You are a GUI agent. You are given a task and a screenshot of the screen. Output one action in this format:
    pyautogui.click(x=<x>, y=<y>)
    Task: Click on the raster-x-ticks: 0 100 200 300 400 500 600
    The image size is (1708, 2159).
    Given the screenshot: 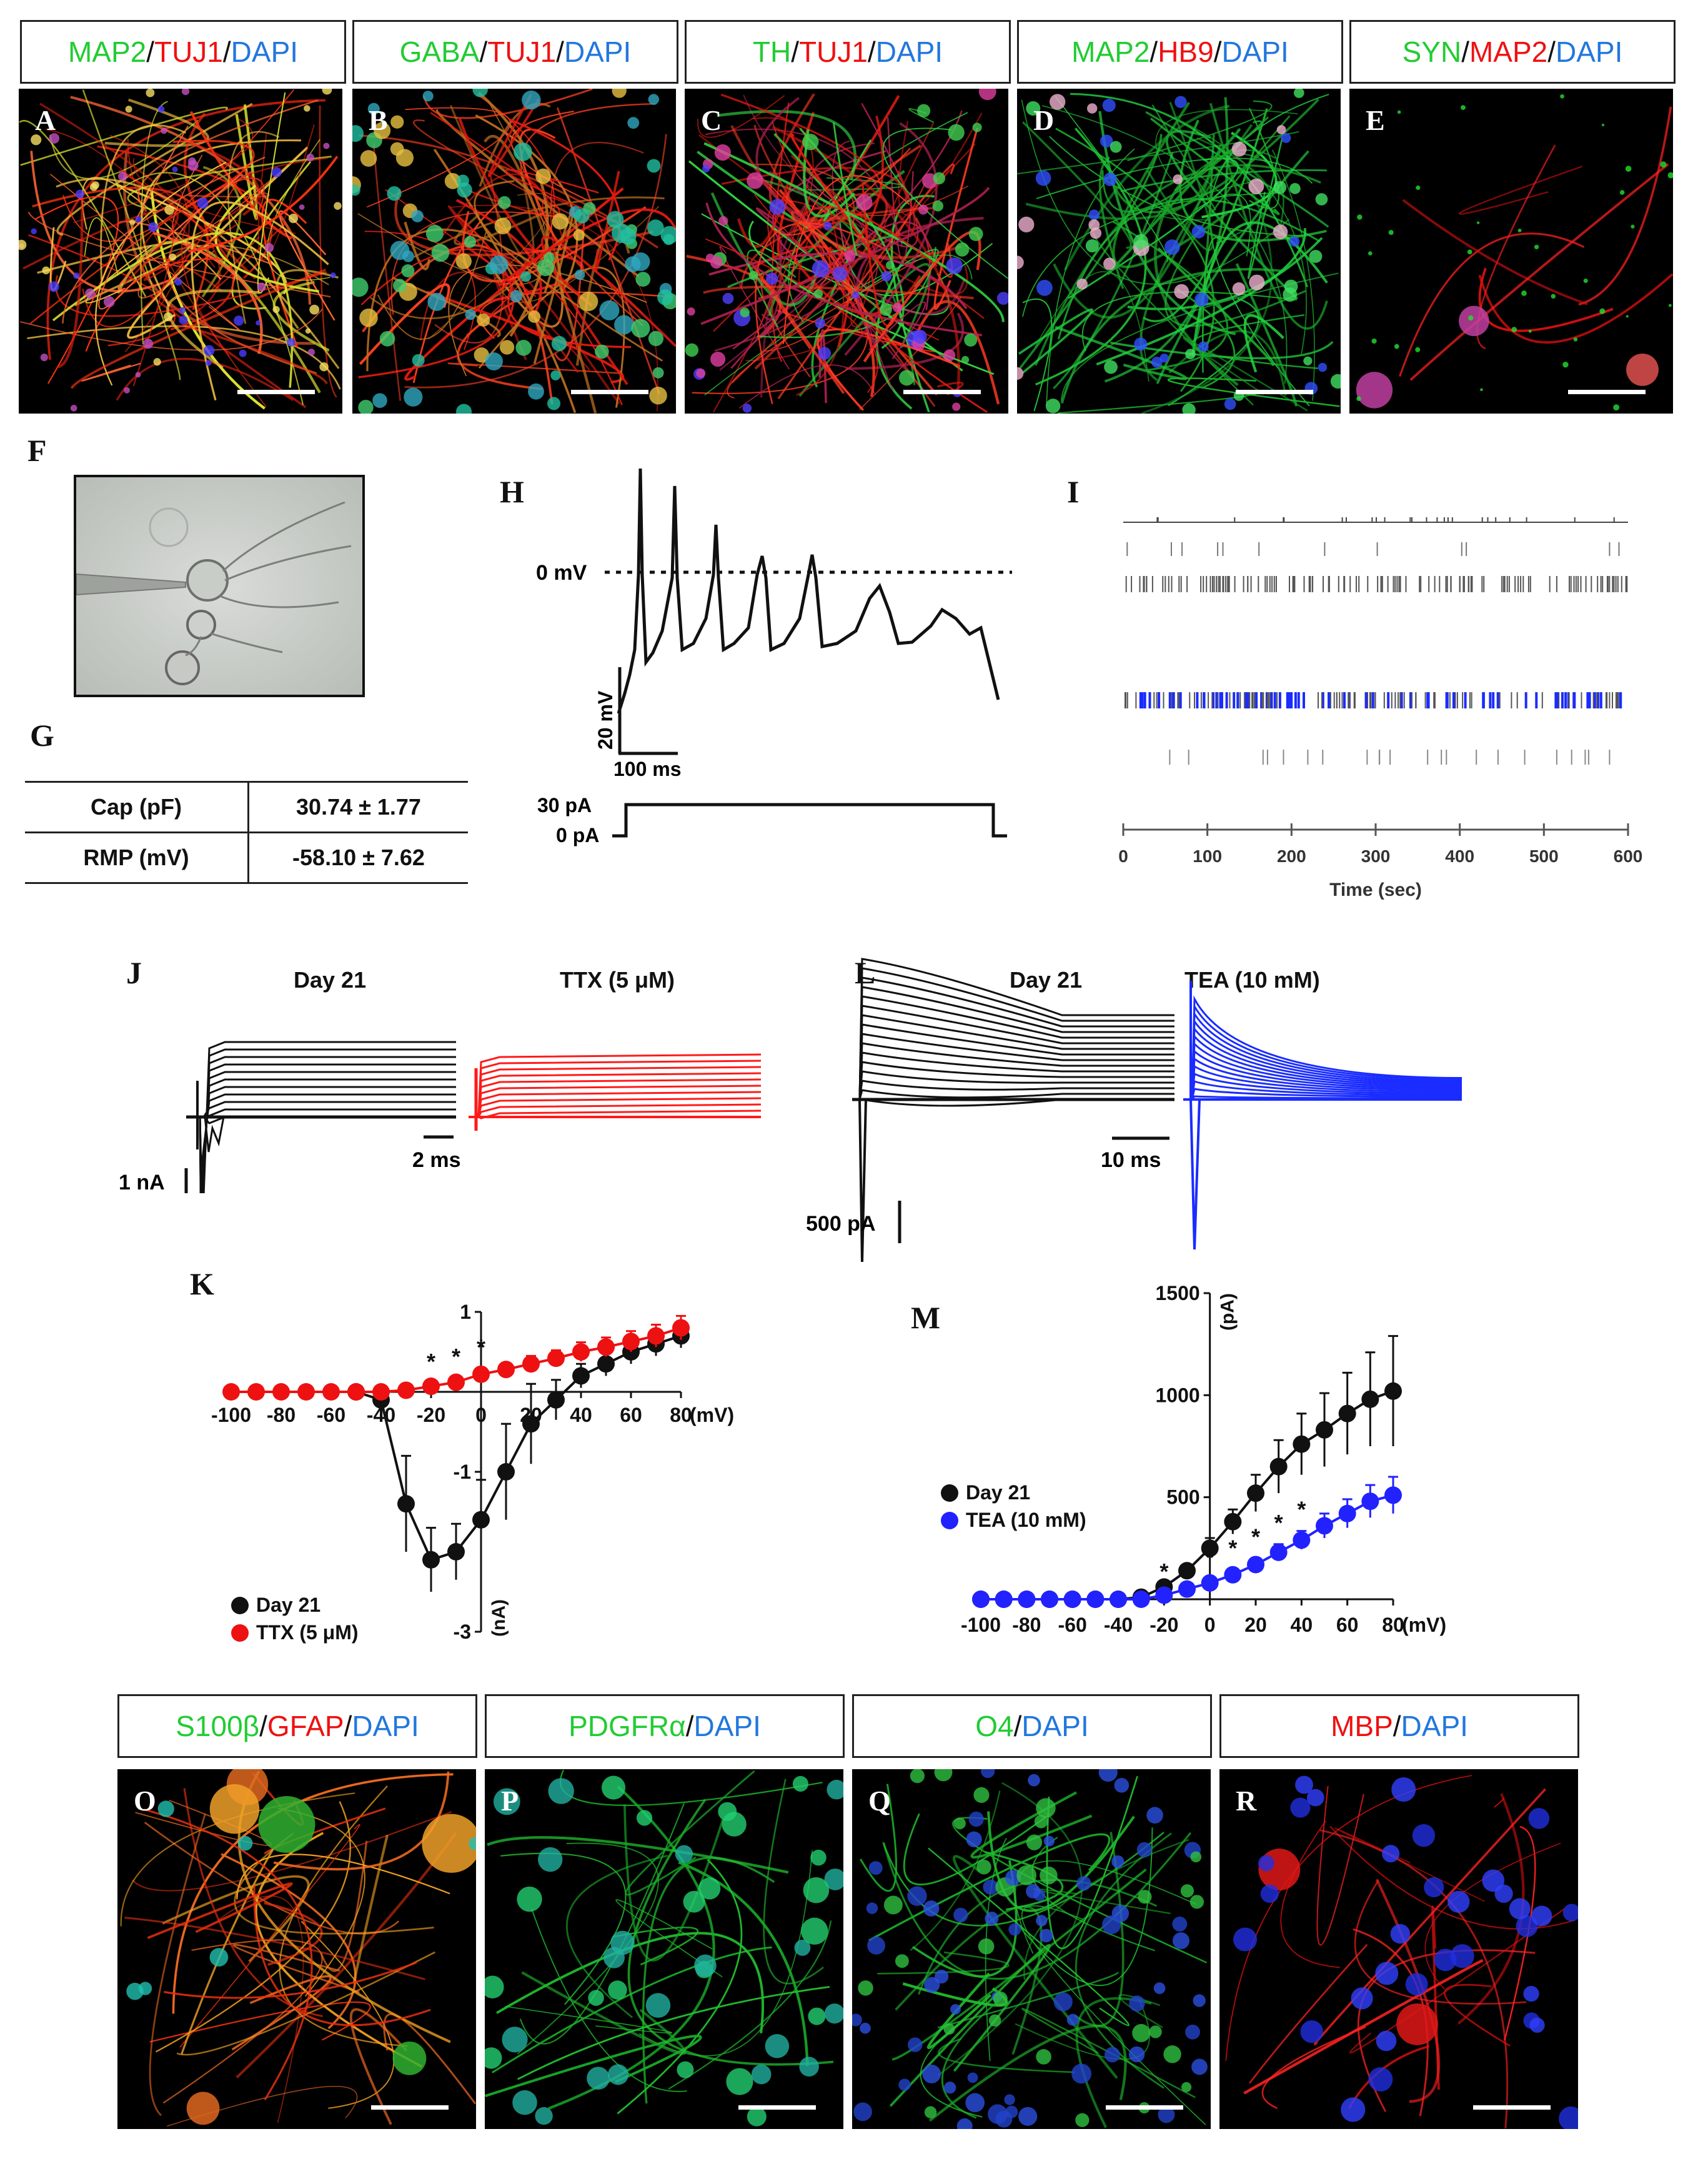 What is the action you would take?
    pyautogui.click(x=1380, y=844)
    